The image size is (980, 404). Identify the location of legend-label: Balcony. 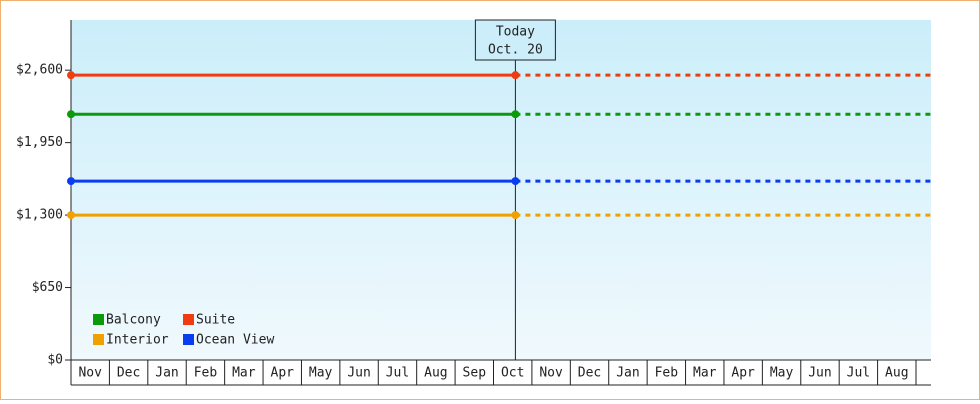
(133, 320).